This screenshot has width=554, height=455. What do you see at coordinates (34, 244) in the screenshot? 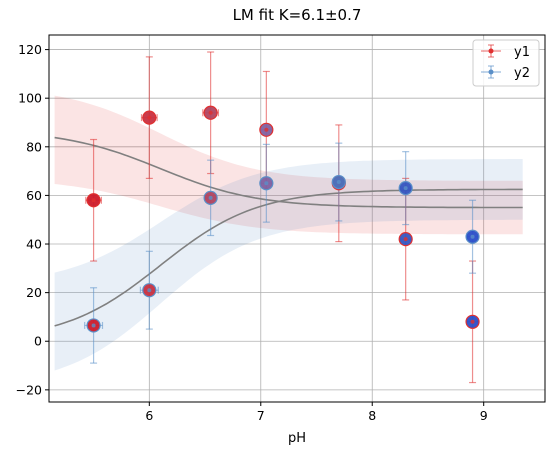
I see `y-tick-label: 40` at bounding box center [34, 244].